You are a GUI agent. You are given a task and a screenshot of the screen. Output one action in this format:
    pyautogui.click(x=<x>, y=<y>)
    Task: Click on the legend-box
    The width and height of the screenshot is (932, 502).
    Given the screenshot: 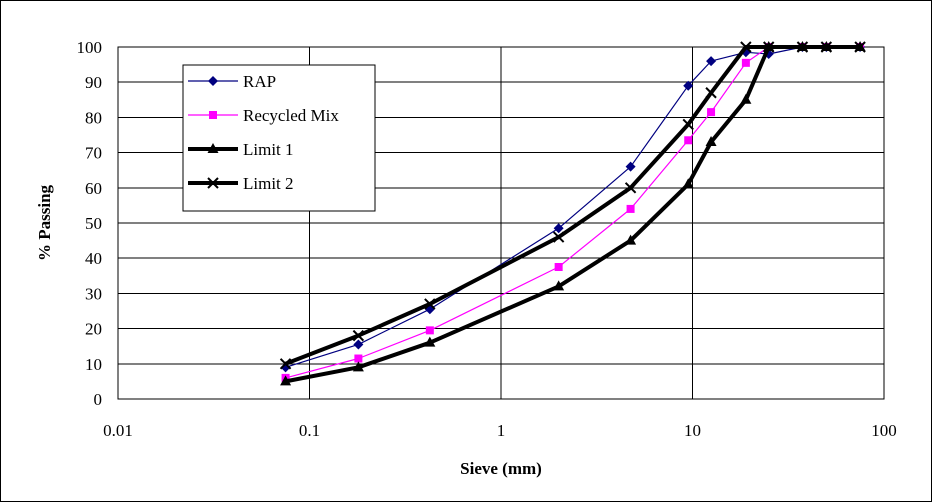 What is the action you would take?
    pyautogui.click(x=279, y=138)
    